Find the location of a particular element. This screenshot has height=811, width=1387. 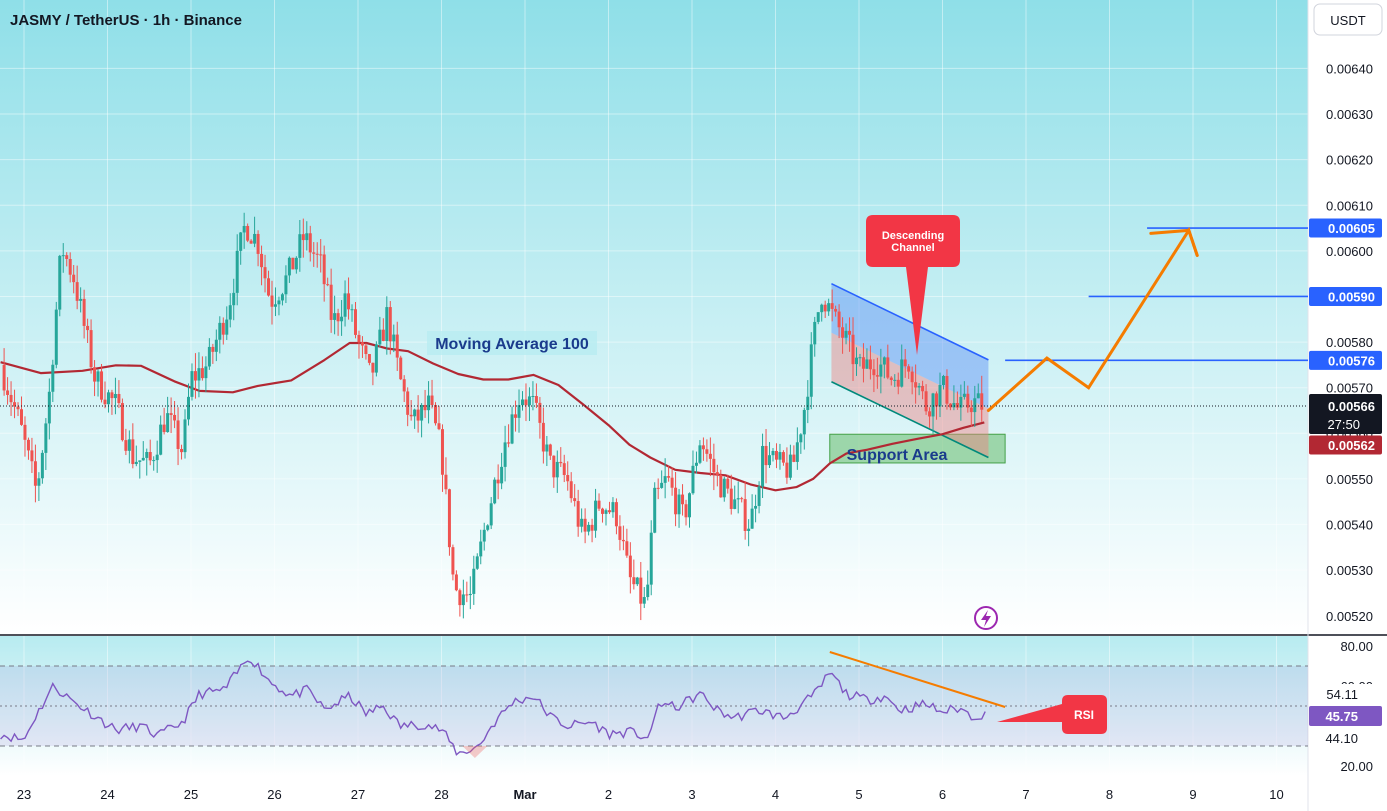

price-tick-label-2: 0.00540 is located at coordinates (1349, 525).